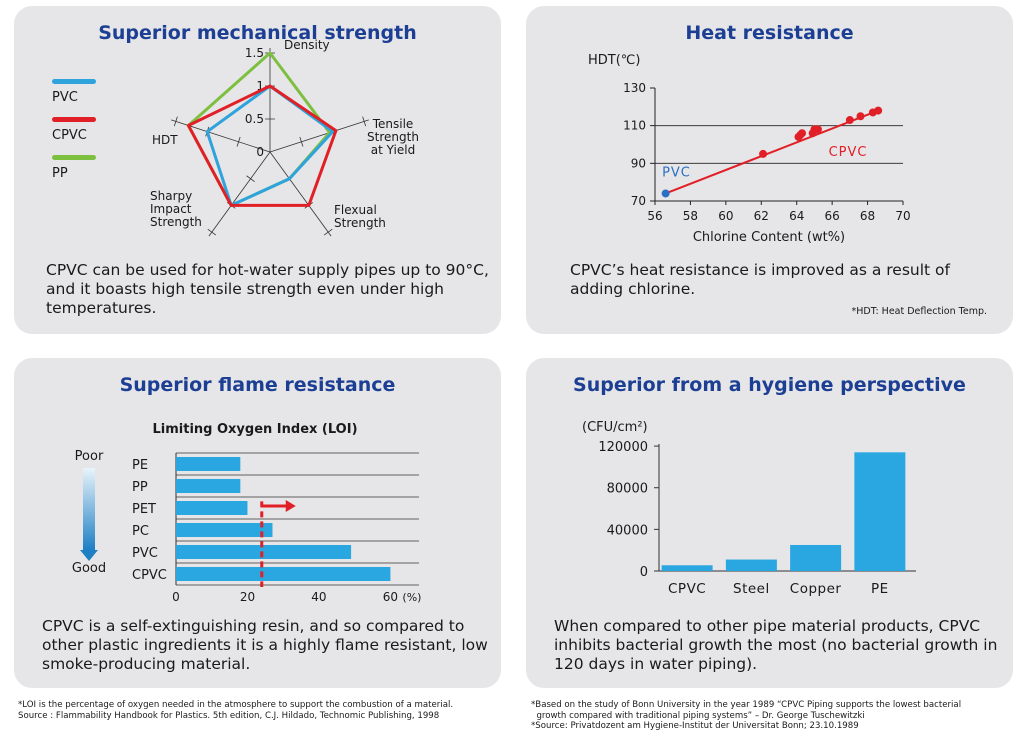 This screenshot has height=755, width=1024. What do you see at coordinates (796, 216) in the screenshot?
I see `heat-x-tick-label: 64` at bounding box center [796, 216].